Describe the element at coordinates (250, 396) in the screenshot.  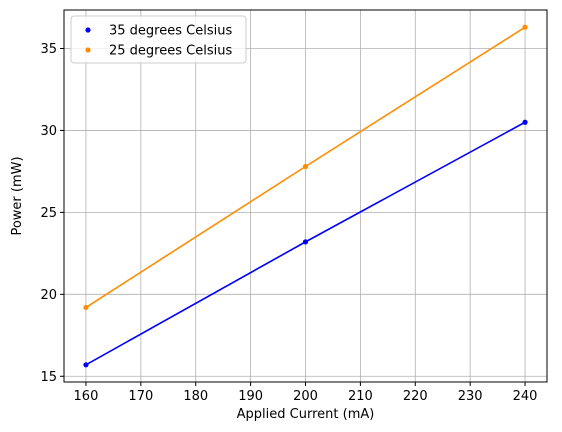
I see `x-tick-label: 190` at that location.